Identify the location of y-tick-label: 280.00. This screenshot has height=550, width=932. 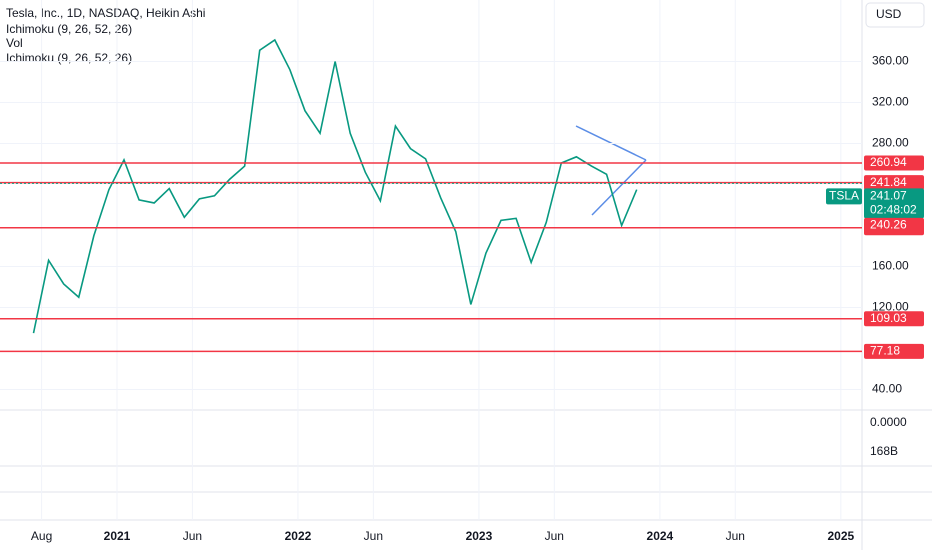
(890, 143).